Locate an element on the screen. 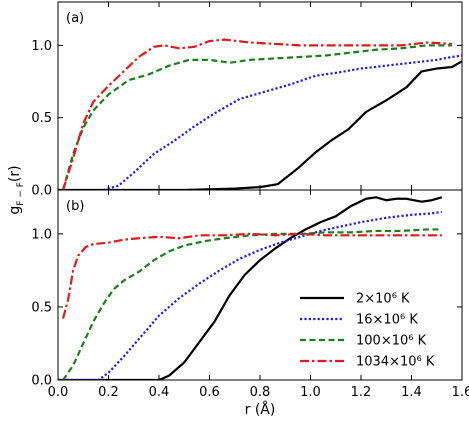 The width and height of the screenshot is (469, 426). x-tick-label: 1.2 is located at coordinates (361, 392).